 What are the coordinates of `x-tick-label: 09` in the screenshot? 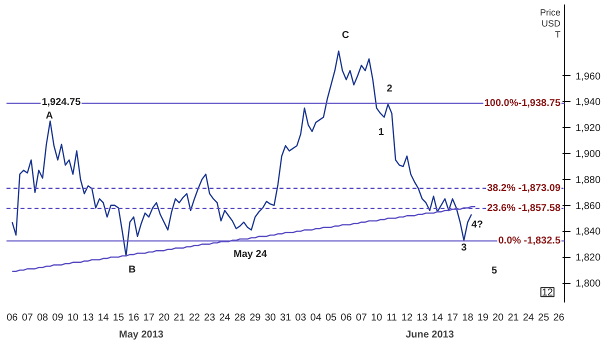 It's located at (58, 318).